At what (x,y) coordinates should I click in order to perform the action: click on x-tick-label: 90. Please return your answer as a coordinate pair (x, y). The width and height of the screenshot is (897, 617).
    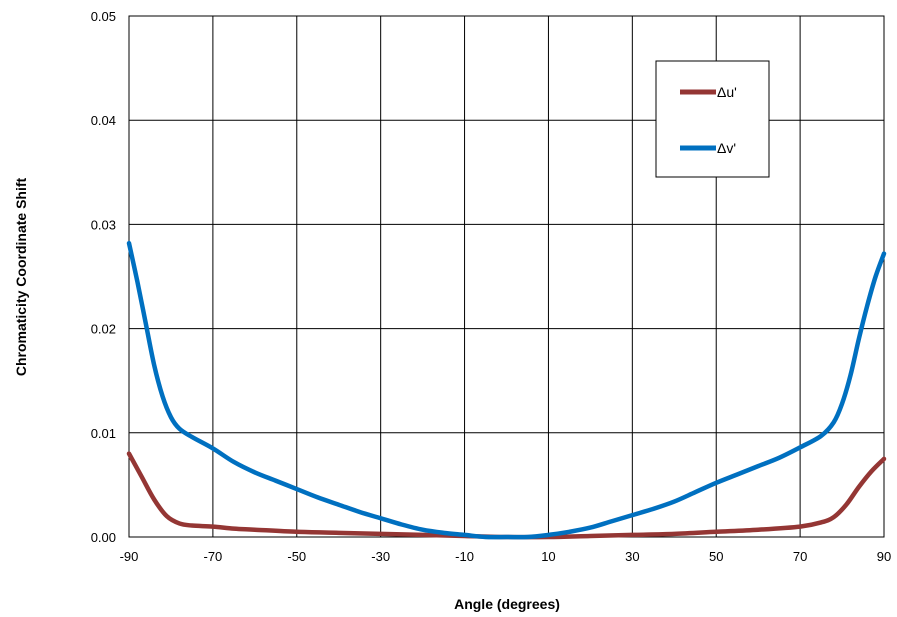
    Looking at the image, I should click on (884, 556).